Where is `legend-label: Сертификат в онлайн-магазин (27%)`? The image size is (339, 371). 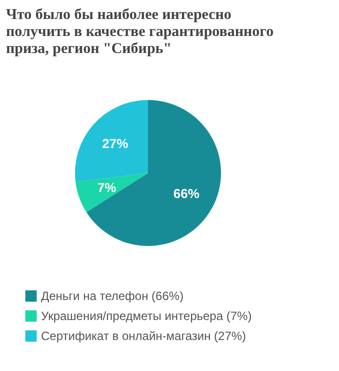 legend-label: Сертификат в онлайн-магазин (27%) is located at coordinates (143, 336).